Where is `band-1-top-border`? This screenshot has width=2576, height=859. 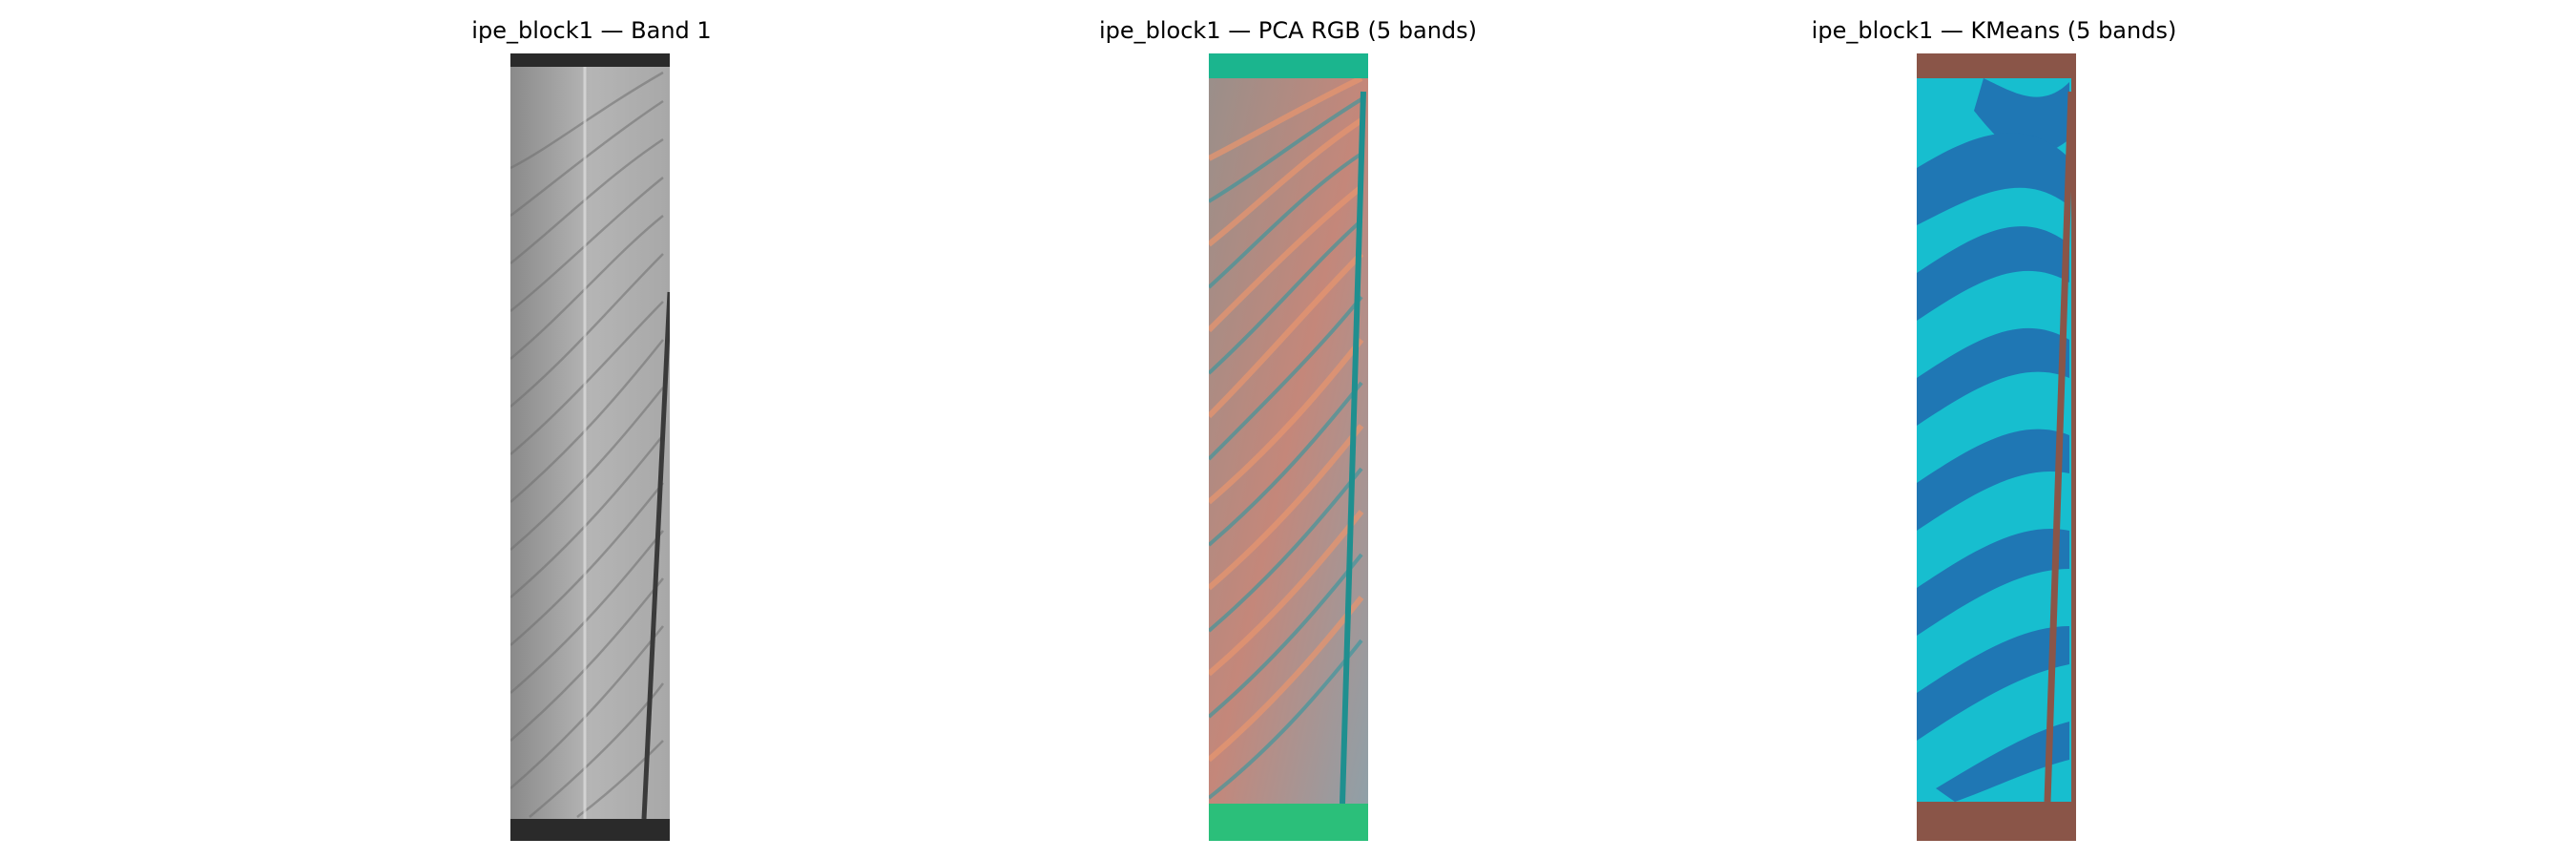 band-1-top-border is located at coordinates (590, 60).